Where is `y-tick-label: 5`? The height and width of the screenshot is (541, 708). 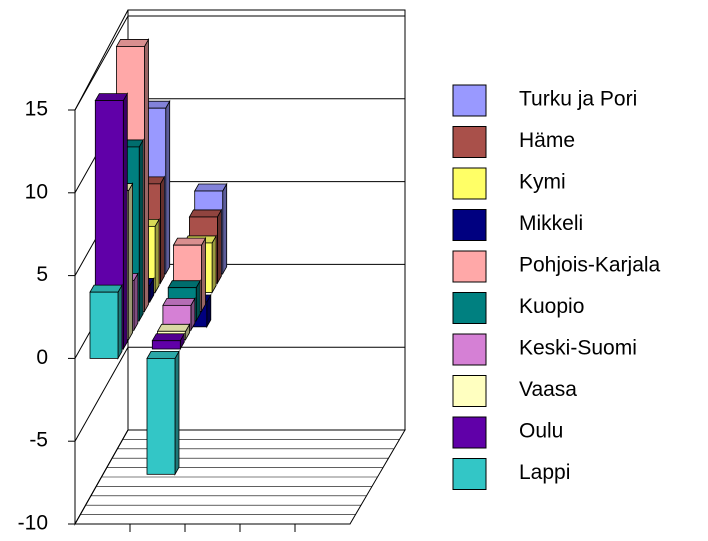
y-tick-label: 5 is located at coordinates (42, 274).